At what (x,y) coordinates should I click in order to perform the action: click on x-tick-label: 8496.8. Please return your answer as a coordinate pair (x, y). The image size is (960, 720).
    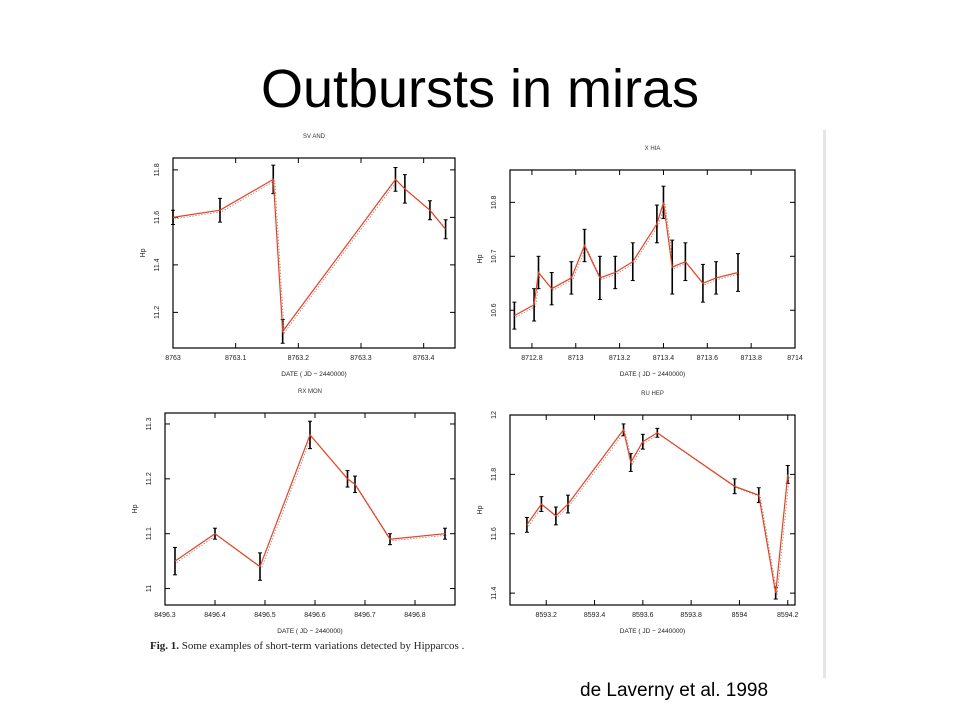
    Looking at the image, I should click on (415, 615).